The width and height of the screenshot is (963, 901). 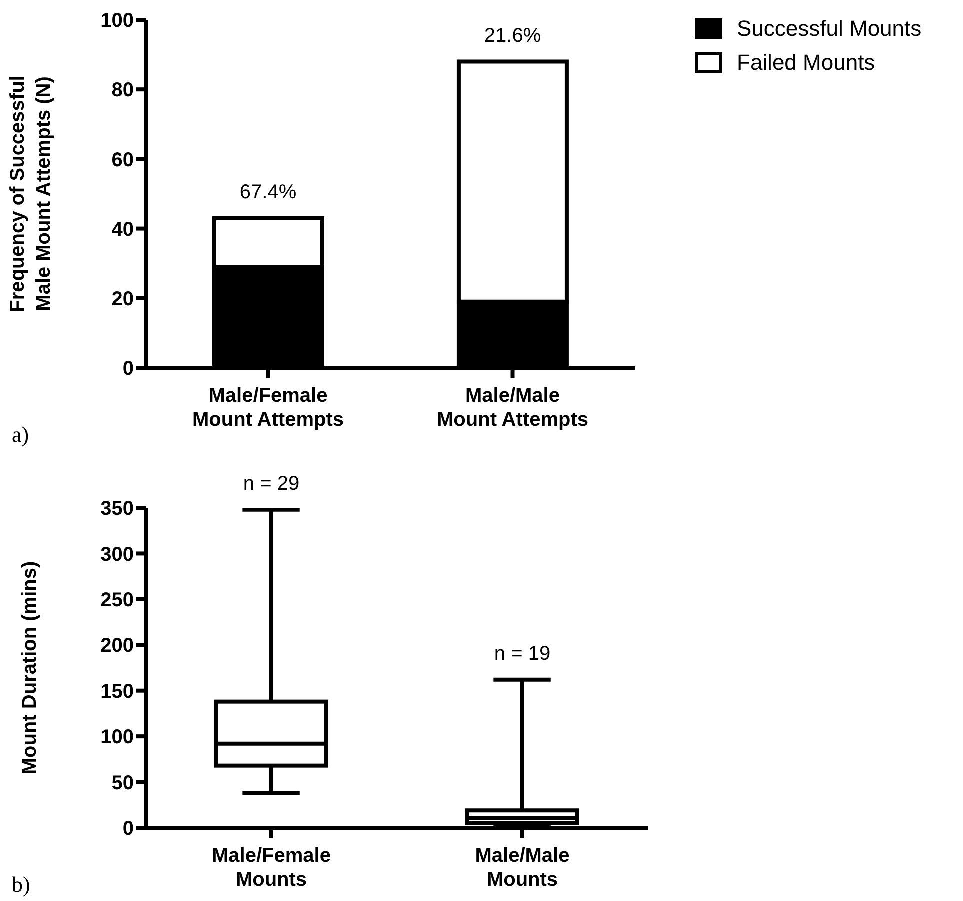 I want to click on y-axis-title: Frequency of Successful Male Mount Attempts (N), so click(x=31, y=194).